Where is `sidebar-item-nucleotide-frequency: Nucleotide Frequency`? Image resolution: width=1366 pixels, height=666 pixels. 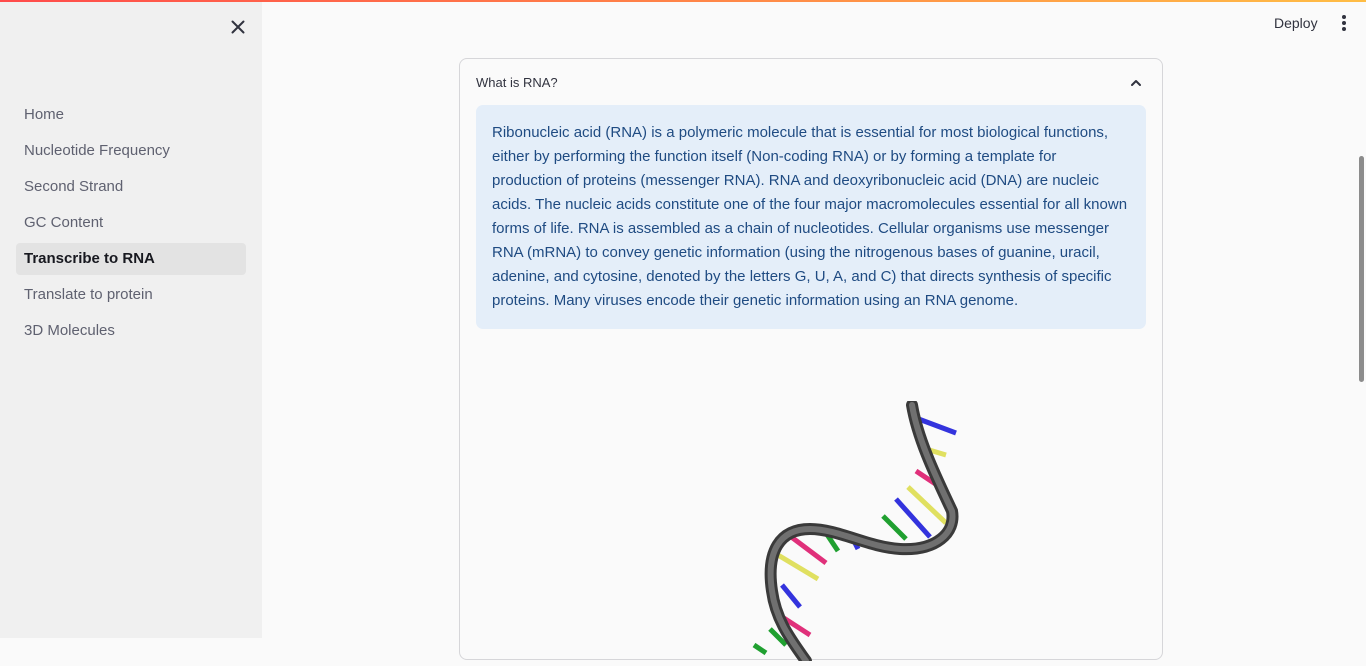
sidebar-item-nucleotide-frequency: Nucleotide Frequency is located at coordinates (131, 151).